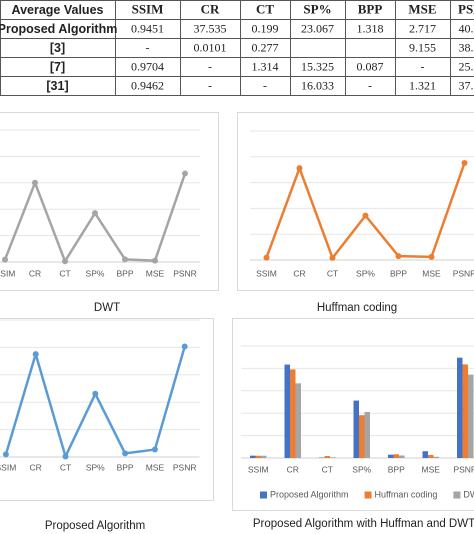 The height and width of the screenshot is (534, 474). What do you see at coordinates (147, 85) in the screenshot?
I see `table-cell: 0.9462` at bounding box center [147, 85].